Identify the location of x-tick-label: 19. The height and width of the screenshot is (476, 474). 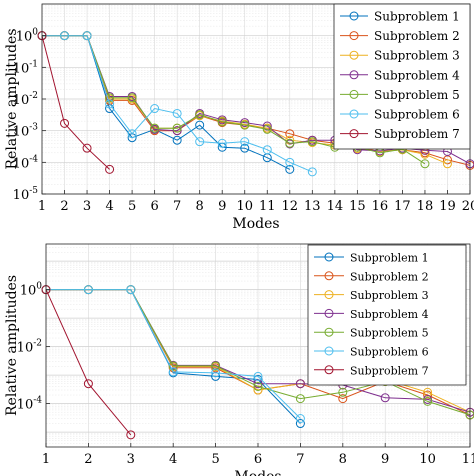
(447, 206).